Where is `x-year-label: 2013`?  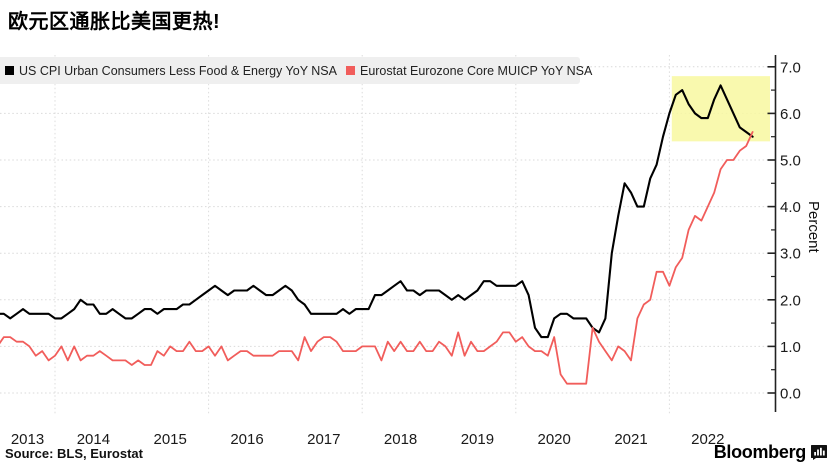
x-year-label: 2013 is located at coordinates (27, 439).